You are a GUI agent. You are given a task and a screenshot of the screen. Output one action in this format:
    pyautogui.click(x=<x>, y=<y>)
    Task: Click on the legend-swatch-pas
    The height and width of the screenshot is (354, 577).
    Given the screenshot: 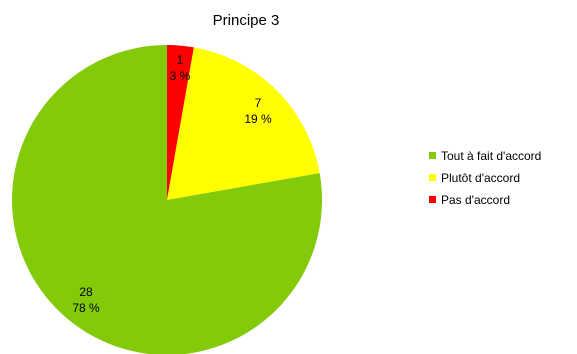 What is the action you would take?
    pyautogui.click(x=432, y=199)
    